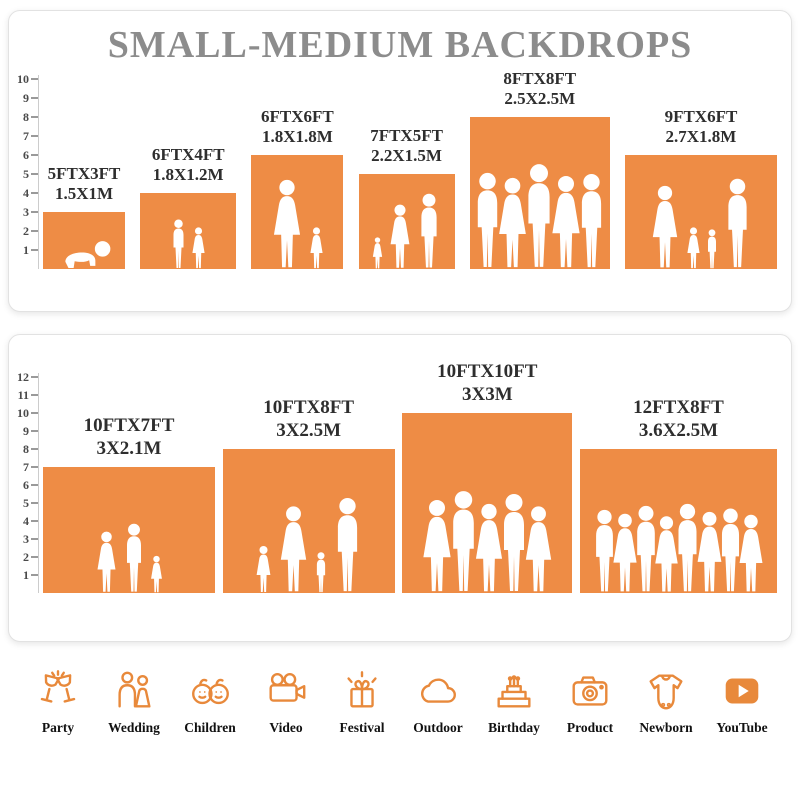  I want to click on category-label: Wedding, so click(134, 727).